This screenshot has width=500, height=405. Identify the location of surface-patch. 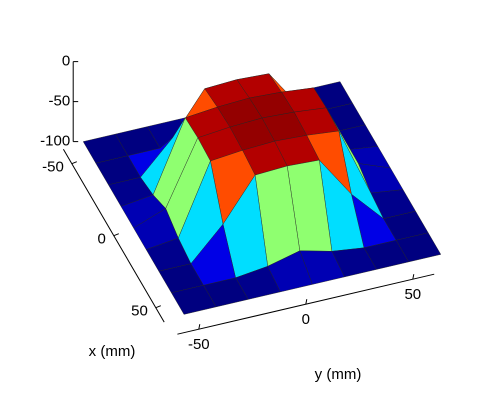
(194, 300).